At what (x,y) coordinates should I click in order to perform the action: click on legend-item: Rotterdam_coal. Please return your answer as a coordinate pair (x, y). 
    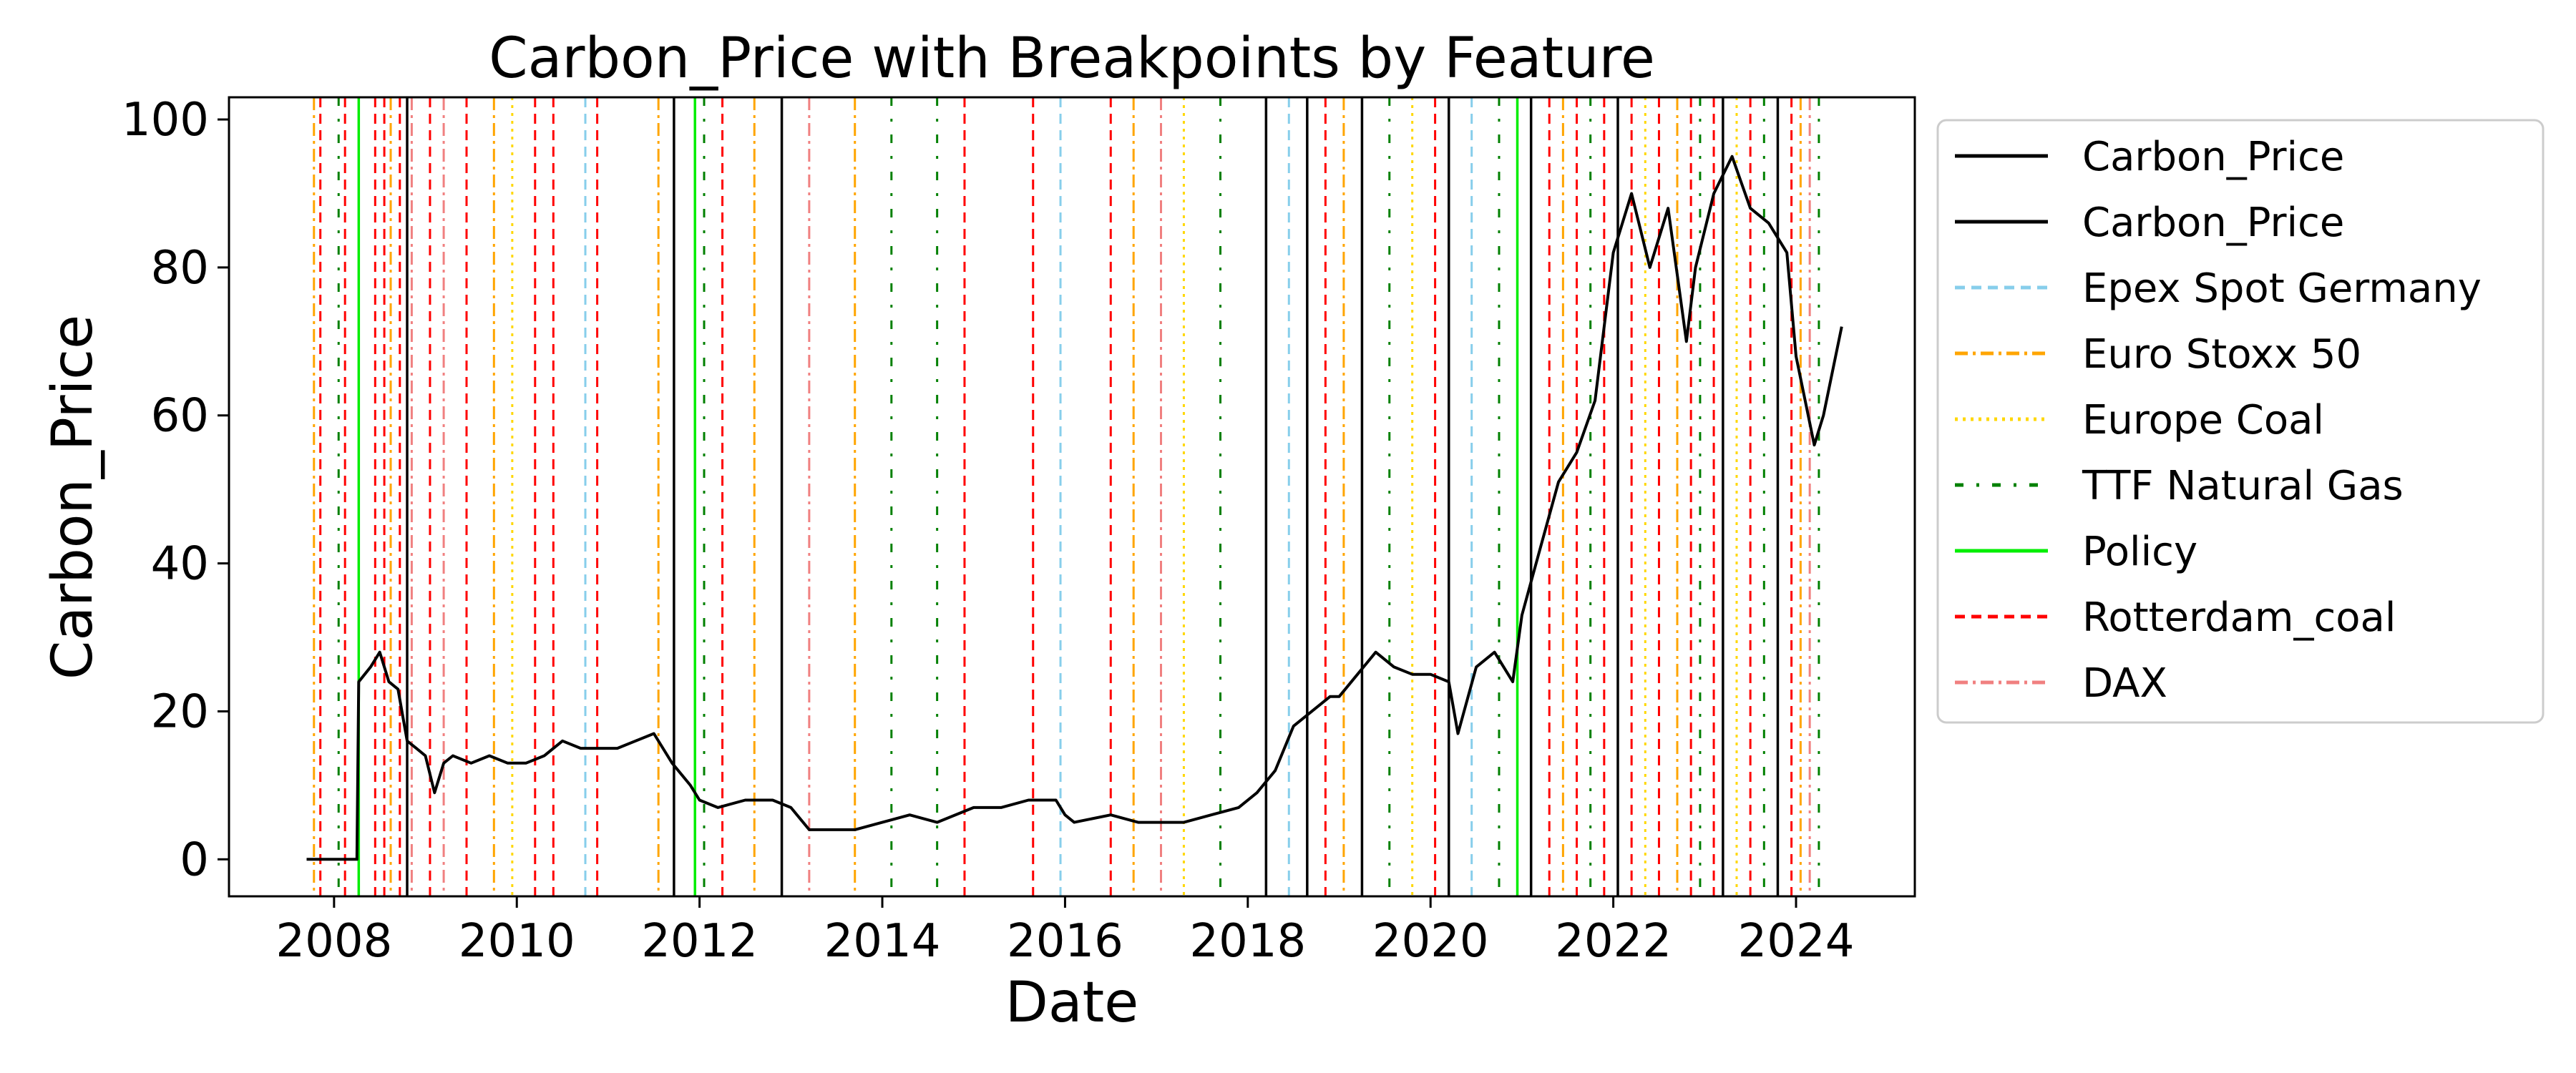
    Looking at the image, I should click on (2175, 617).